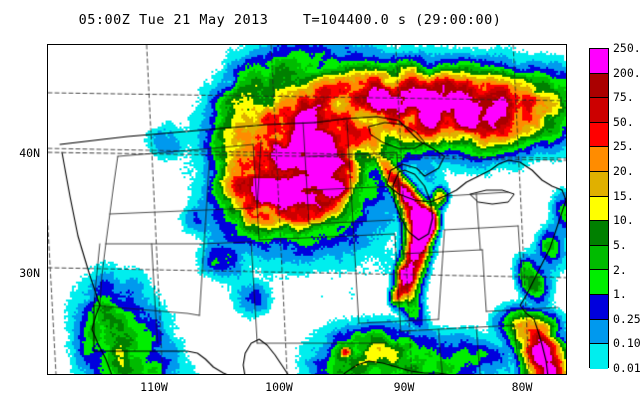 This screenshot has height=400, width=640. I want to click on colorbar-tick: 1., so click(620, 294).